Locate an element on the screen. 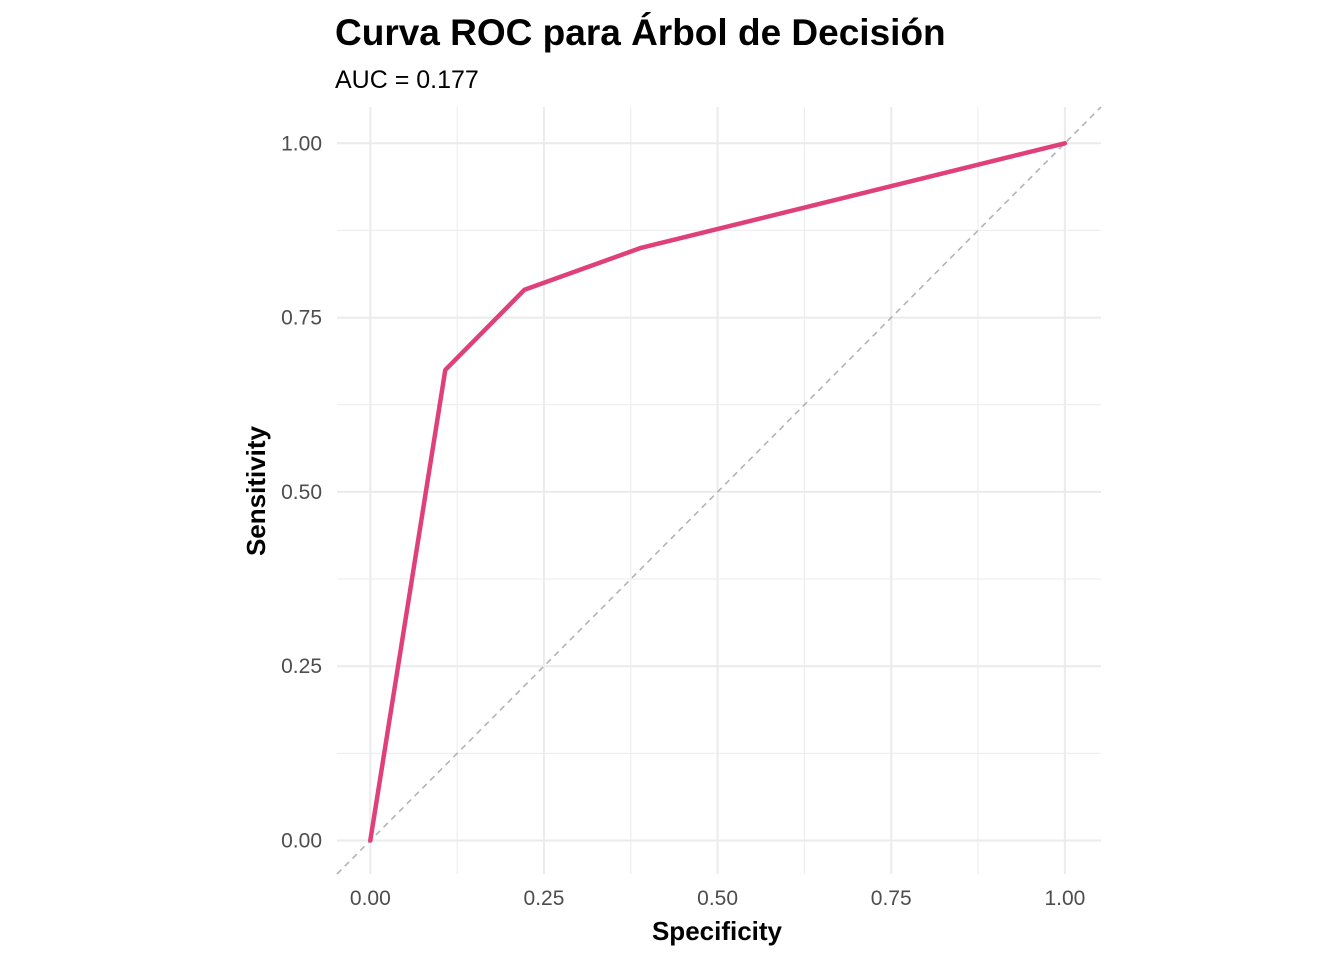 The image size is (1344, 960). x-tick-label: 1.00 is located at coordinates (1064, 898).